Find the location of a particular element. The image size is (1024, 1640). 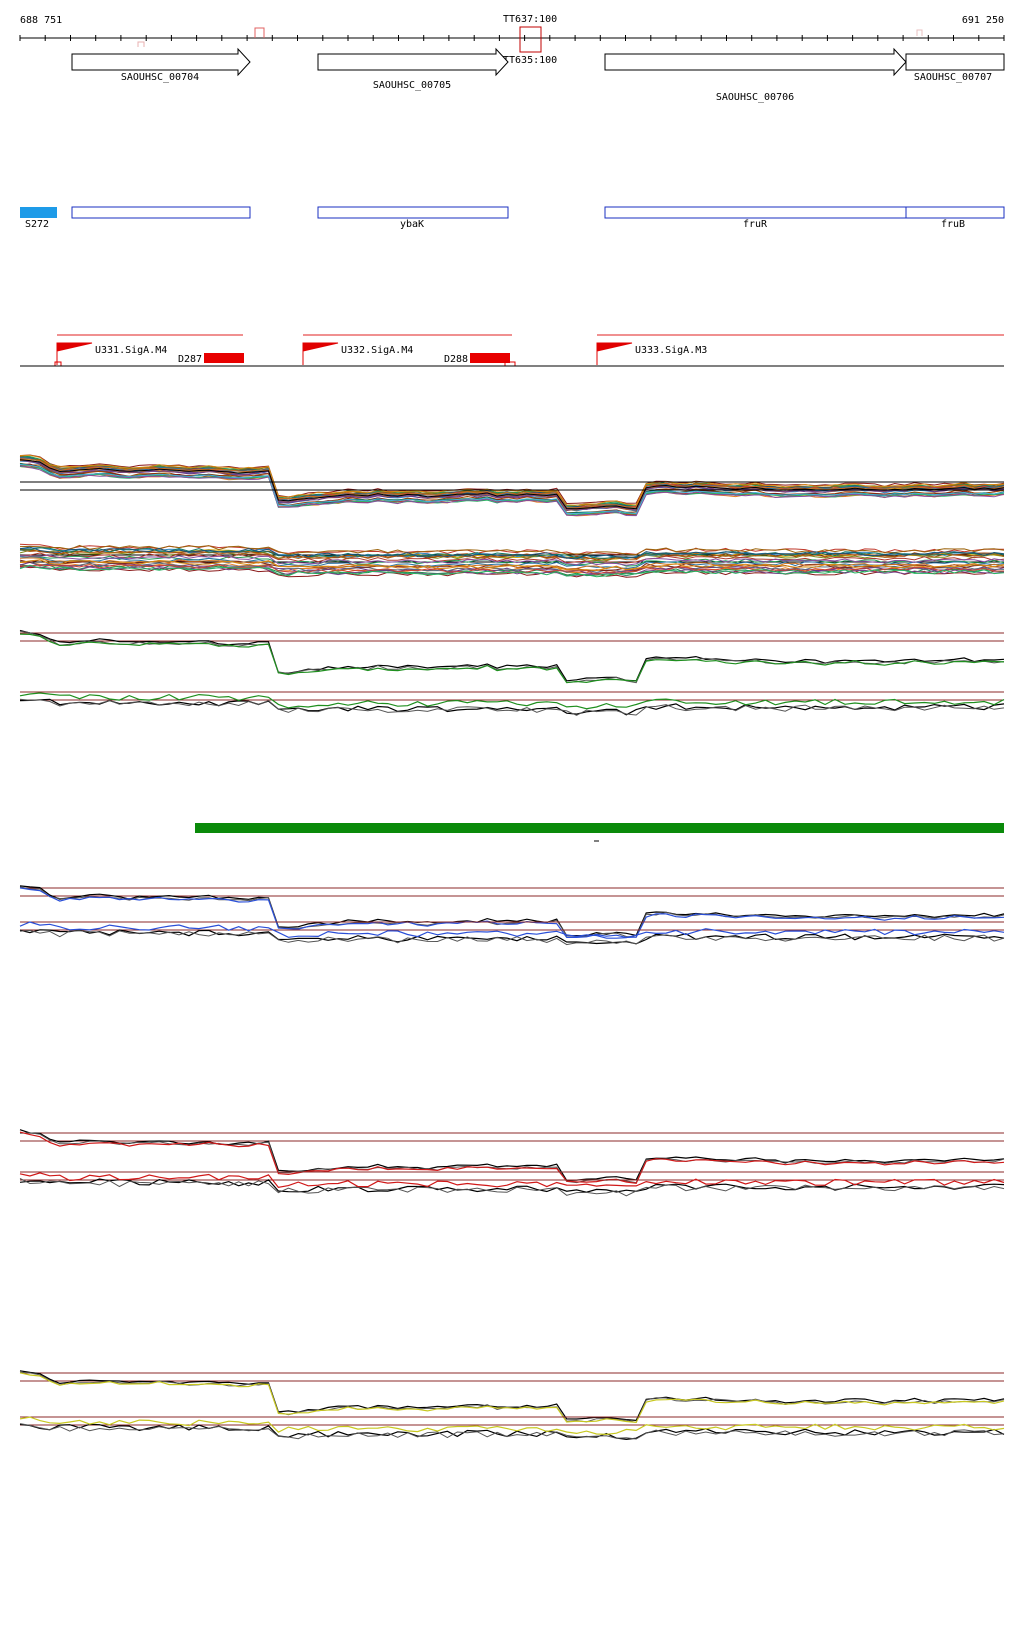

terminator-track: TT637:100 TT635:100 is located at coordinates (530, 40).